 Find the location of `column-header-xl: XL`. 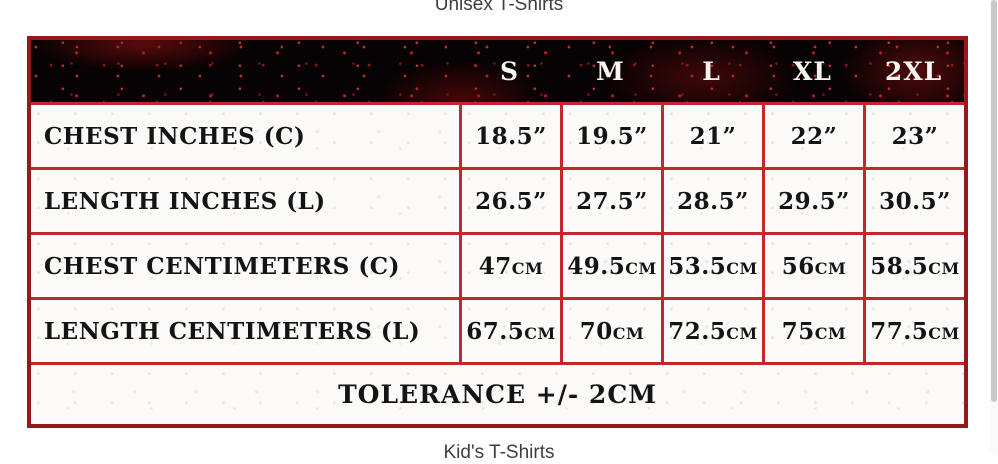

column-header-xl: XL is located at coordinates (812, 71).